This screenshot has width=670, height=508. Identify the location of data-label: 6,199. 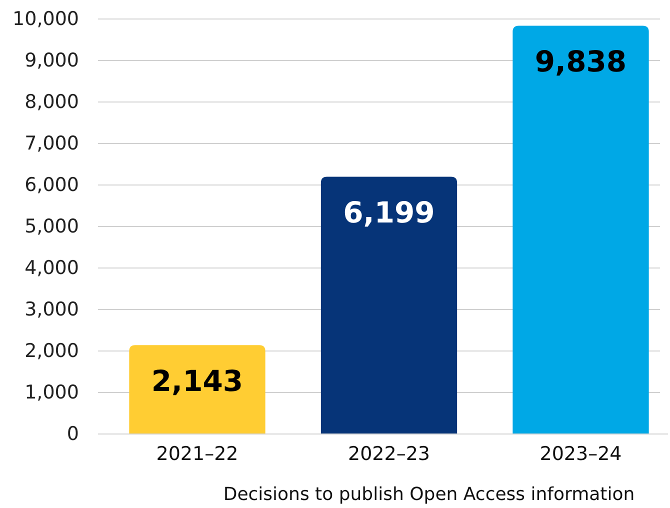
(389, 213).